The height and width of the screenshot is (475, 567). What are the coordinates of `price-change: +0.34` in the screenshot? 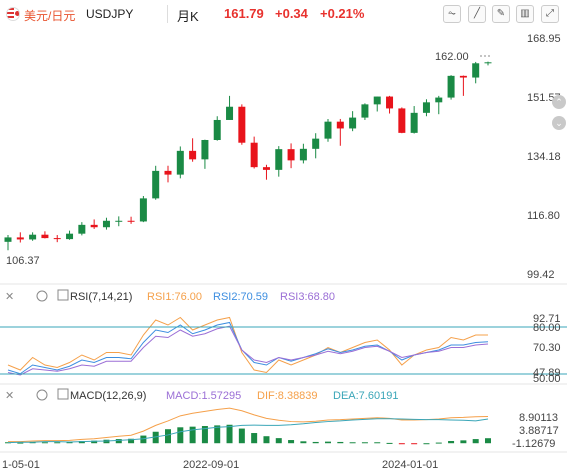 It's located at (291, 13).